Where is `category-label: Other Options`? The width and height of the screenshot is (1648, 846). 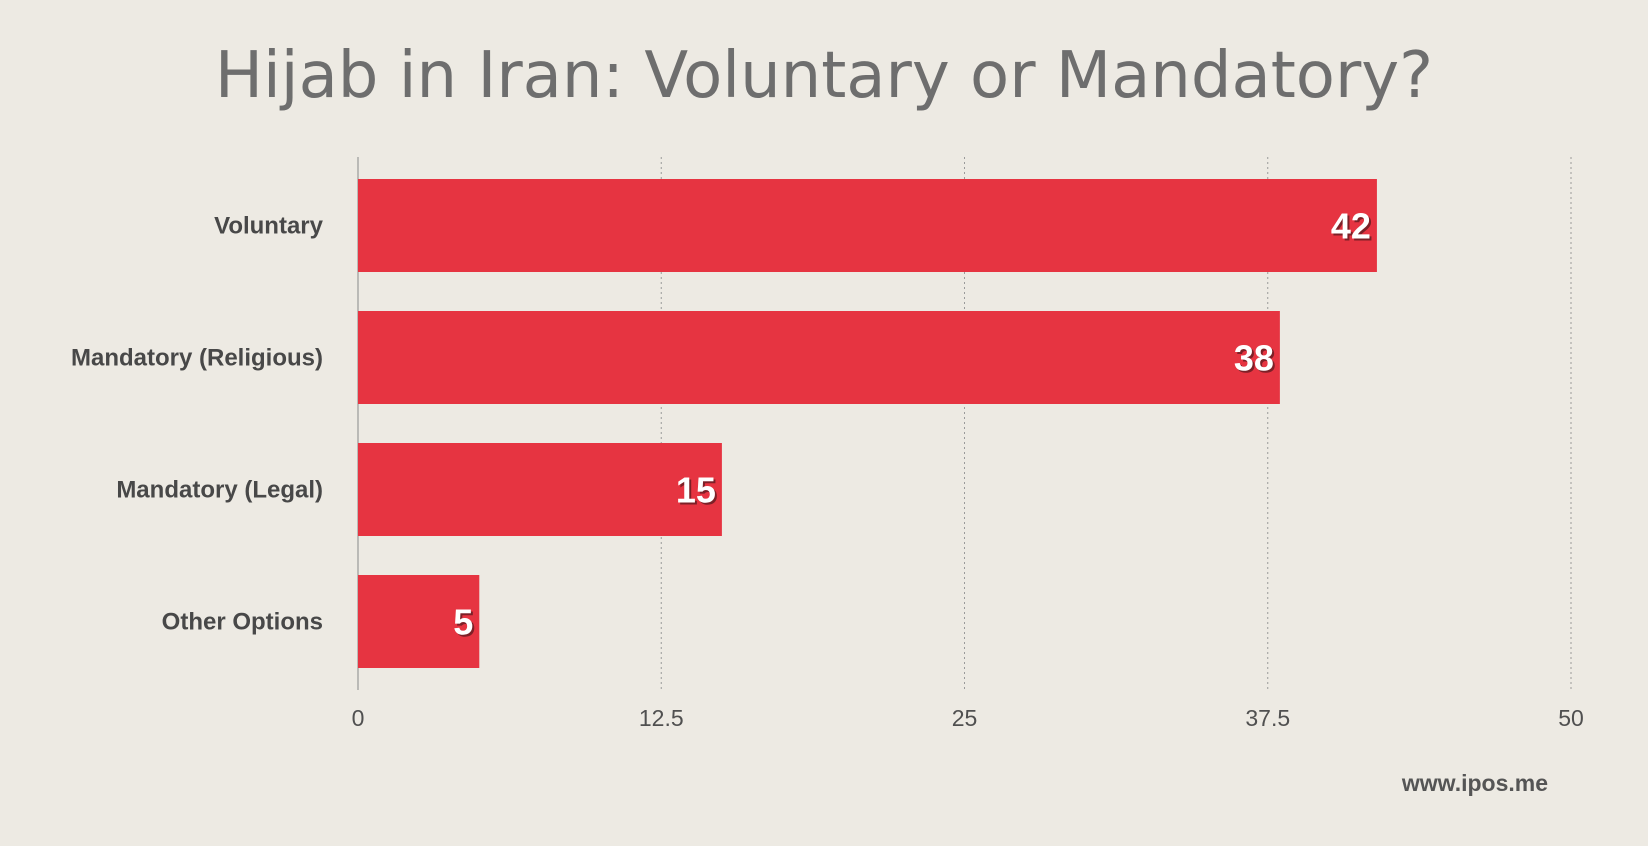
category-label: Other Options is located at coordinates (242, 622).